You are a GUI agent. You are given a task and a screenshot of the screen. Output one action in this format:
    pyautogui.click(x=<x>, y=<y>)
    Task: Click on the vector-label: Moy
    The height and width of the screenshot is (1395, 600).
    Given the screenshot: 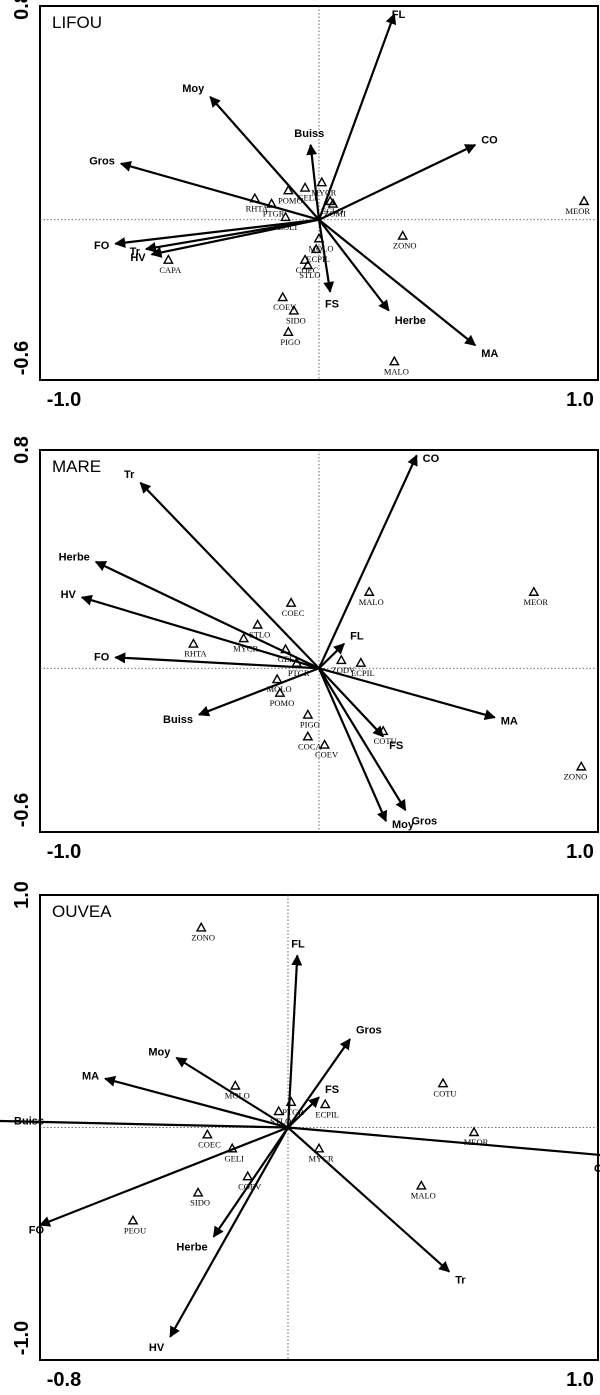 What is the action you would take?
    pyautogui.click(x=403, y=825)
    